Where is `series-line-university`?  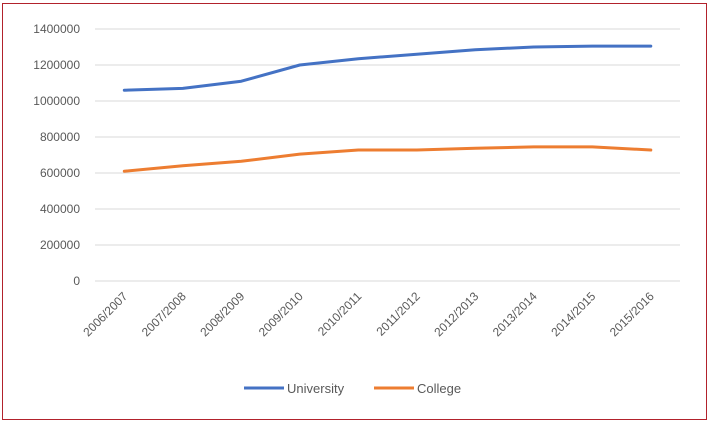
series-line-university is located at coordinates (387, 68).